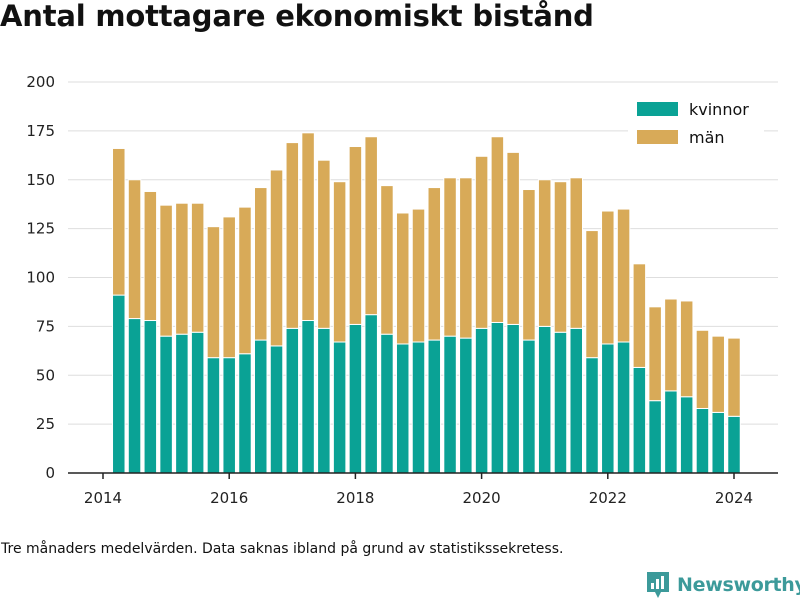  I want to click on bar-kvinnor-2018Q2, so click(371, 394).